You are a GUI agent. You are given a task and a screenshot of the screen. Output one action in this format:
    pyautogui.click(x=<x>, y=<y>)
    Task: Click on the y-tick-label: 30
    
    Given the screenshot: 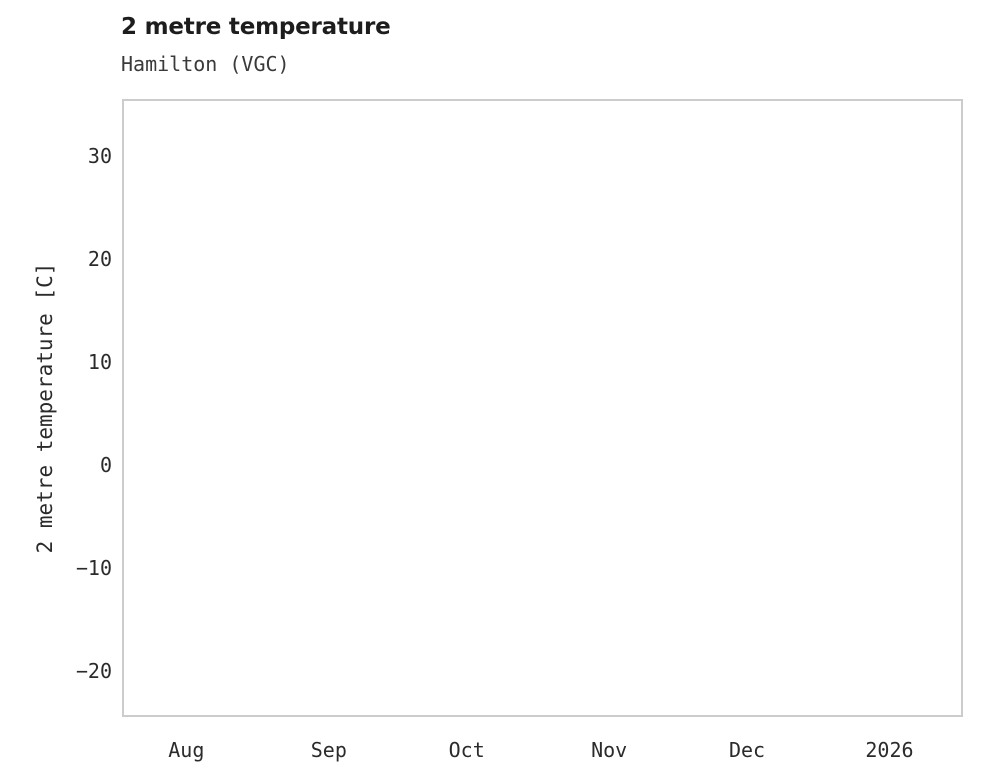 What is the action you would take?
    pyautogui.click(x=99, y=155)
    